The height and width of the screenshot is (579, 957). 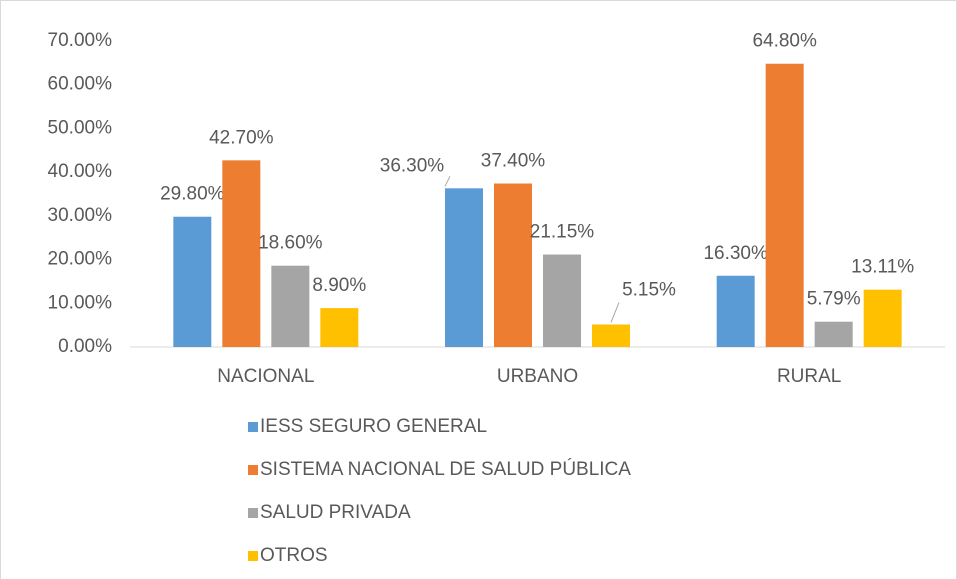 What do you see at coordinates (85, 346) in the screenshot?
I see `y-tick-label: 0.00%` at bounding box center [85, 346].